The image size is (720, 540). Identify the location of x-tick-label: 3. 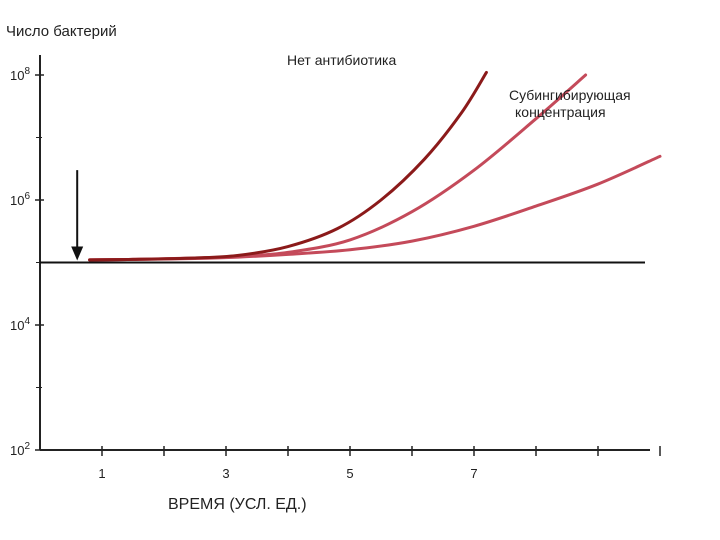
(225, 473).